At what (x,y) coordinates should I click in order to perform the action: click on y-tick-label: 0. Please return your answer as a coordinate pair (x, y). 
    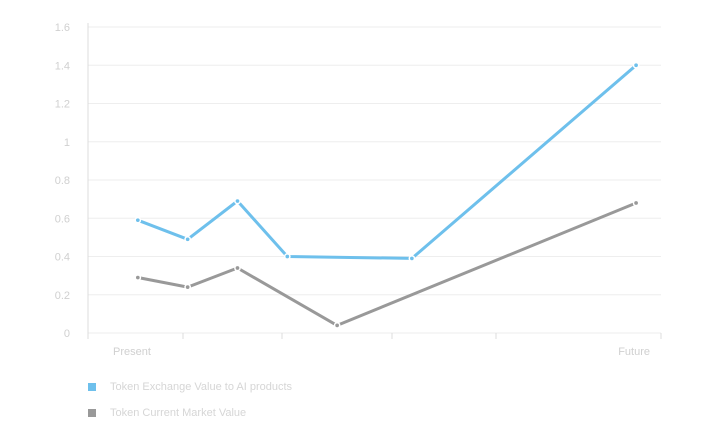
    Looking at the image, I should click on (67, 334).